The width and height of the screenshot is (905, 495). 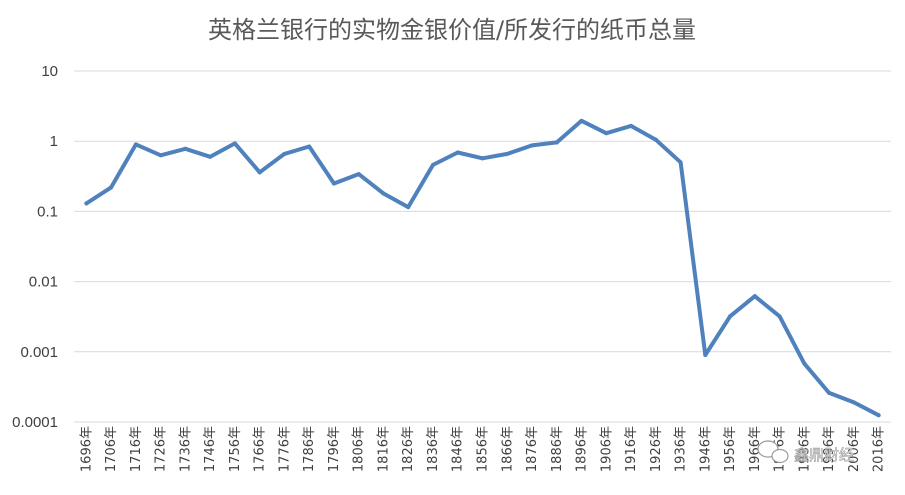 I want to click on x-tick-label: 1796年, so click(x=334, y=449).